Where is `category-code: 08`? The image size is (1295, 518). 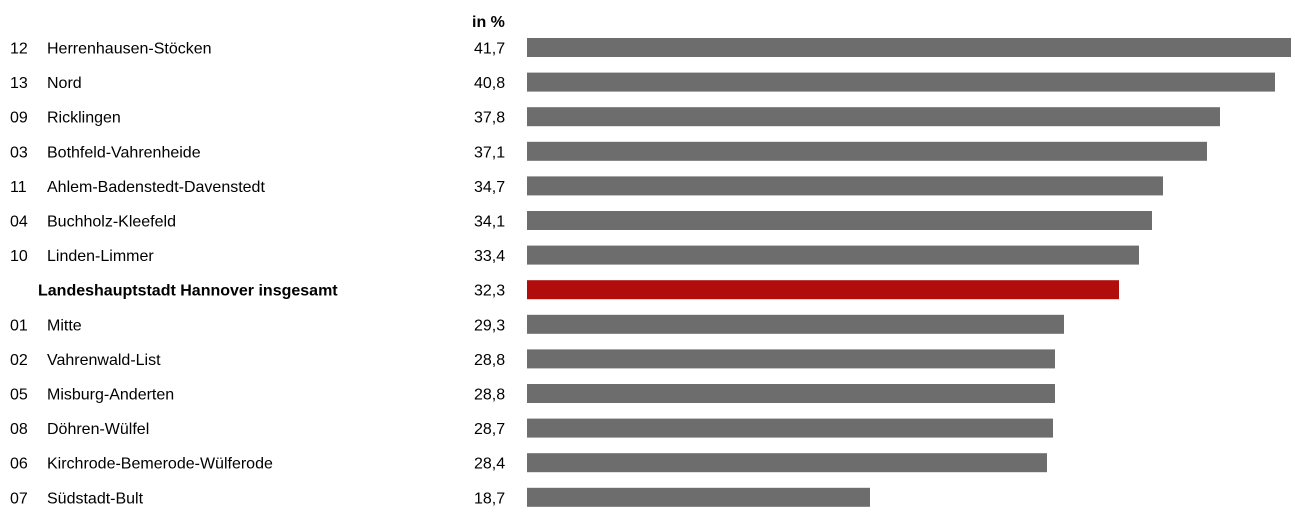
category-code: 08 is located at coordinates (19, 429).